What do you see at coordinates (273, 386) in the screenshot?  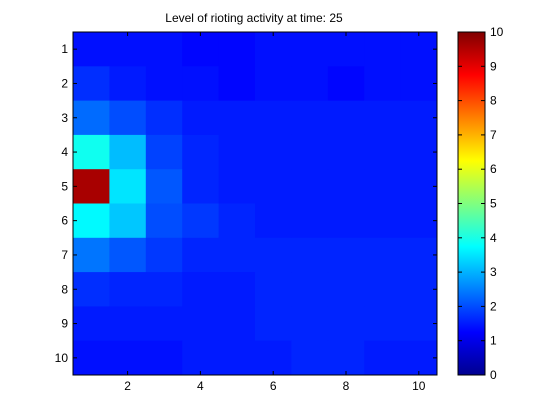 I see `x-tick-label: 6` at bounding box center [273, 386].